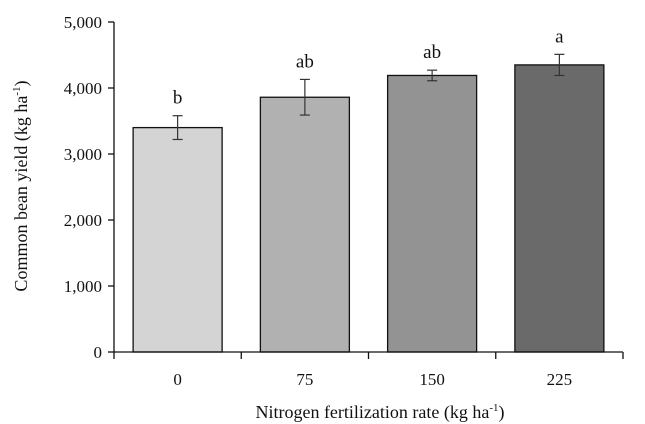 This screenshot has width=645, height=424. Describe the element at coordinates (83, 286) in the screenshot. I see `y-tick-label: 1,000` at that location.